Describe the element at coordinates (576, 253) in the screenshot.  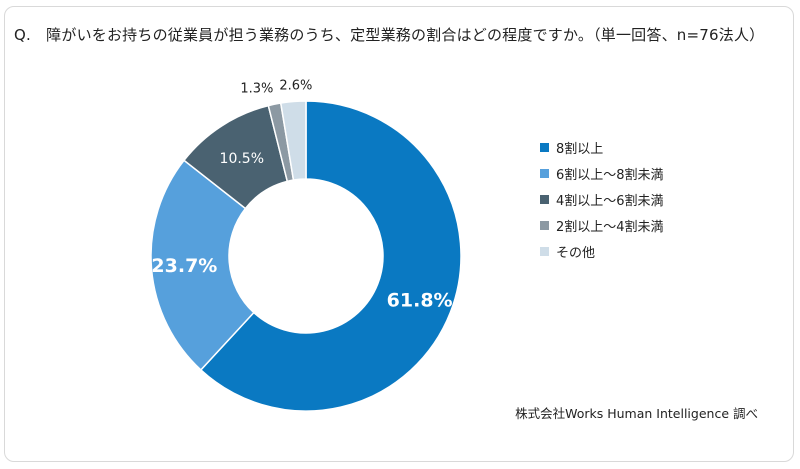
I see `legend-label: その他` at that location.